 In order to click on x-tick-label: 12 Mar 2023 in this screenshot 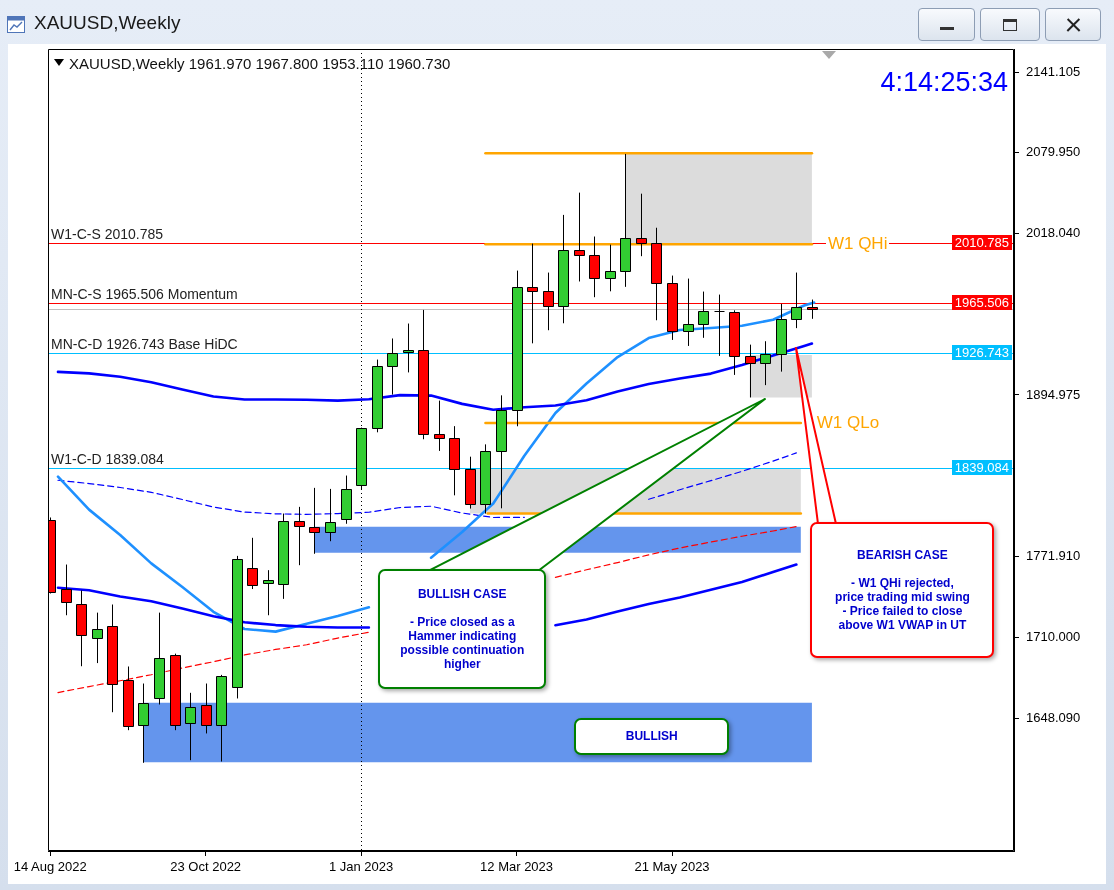, I will do `click(517, 867)`.